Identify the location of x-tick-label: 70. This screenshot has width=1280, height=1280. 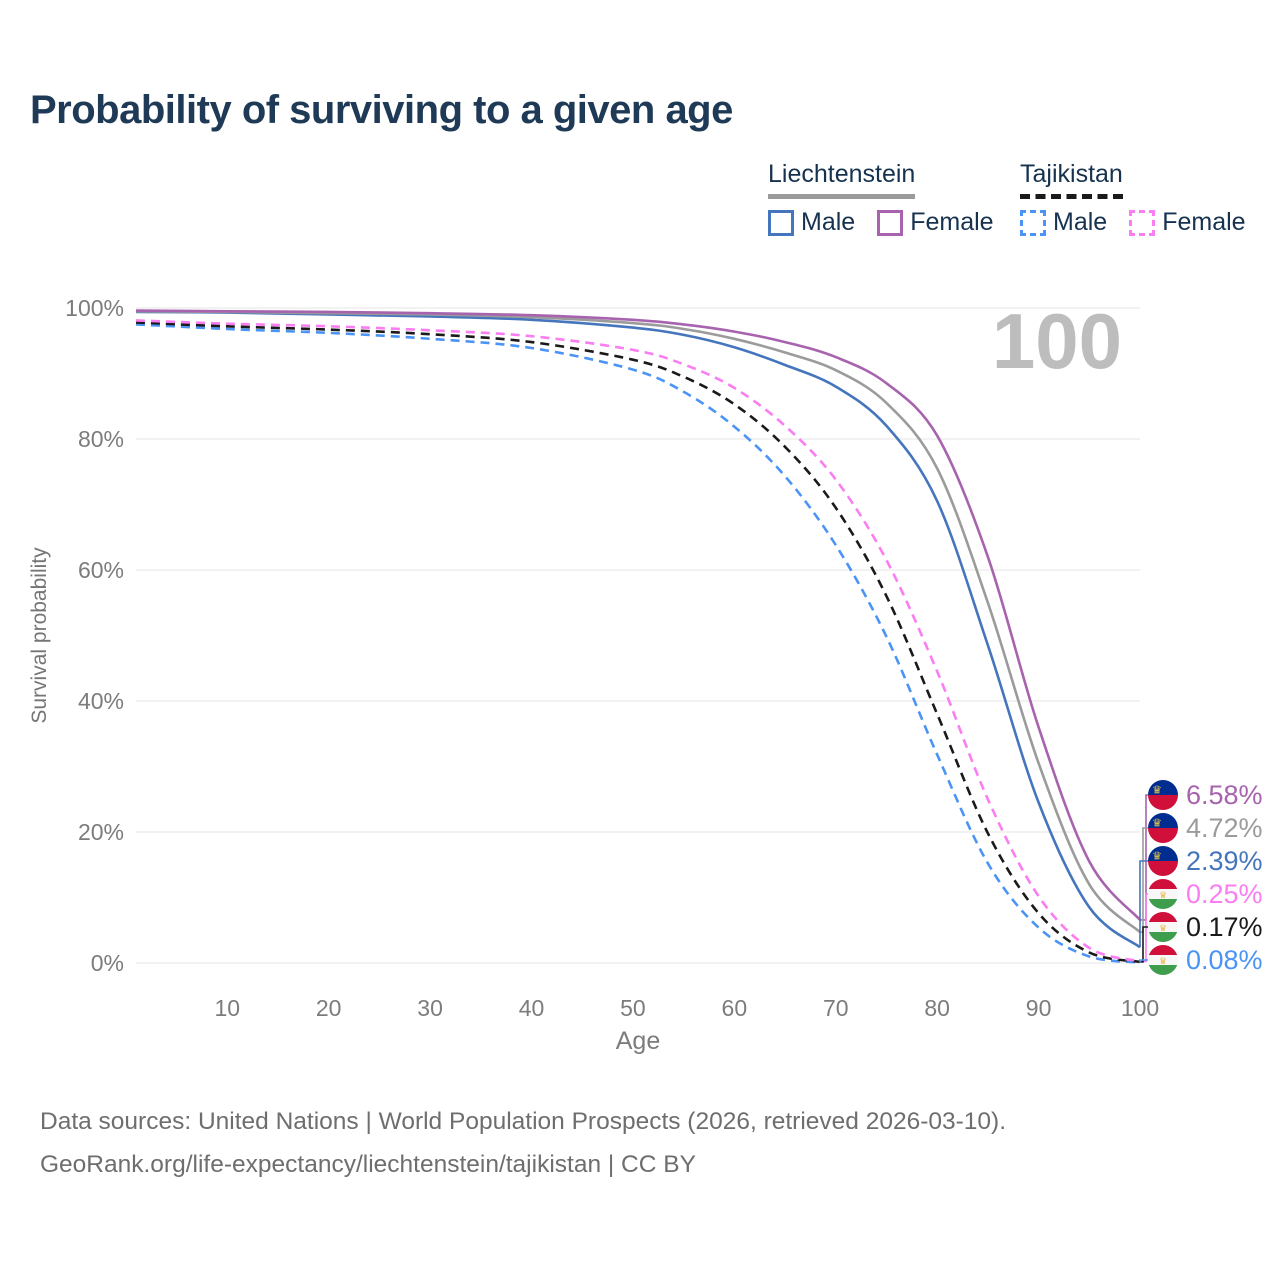
(836, 1008).